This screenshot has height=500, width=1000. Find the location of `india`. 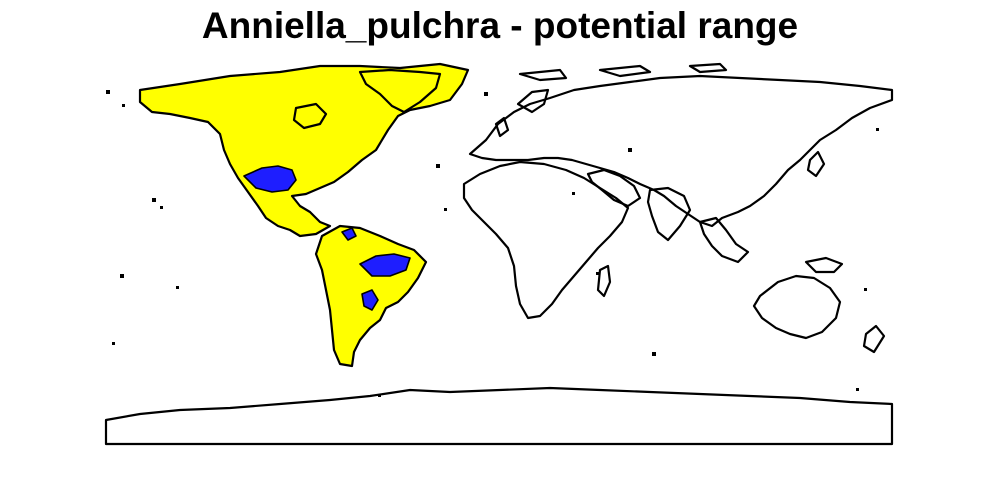

india is located at coordinates (669, 214).